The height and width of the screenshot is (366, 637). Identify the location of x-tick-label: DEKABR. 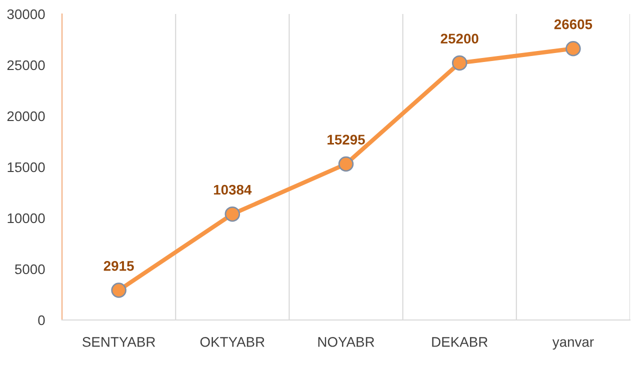
(460, 342).